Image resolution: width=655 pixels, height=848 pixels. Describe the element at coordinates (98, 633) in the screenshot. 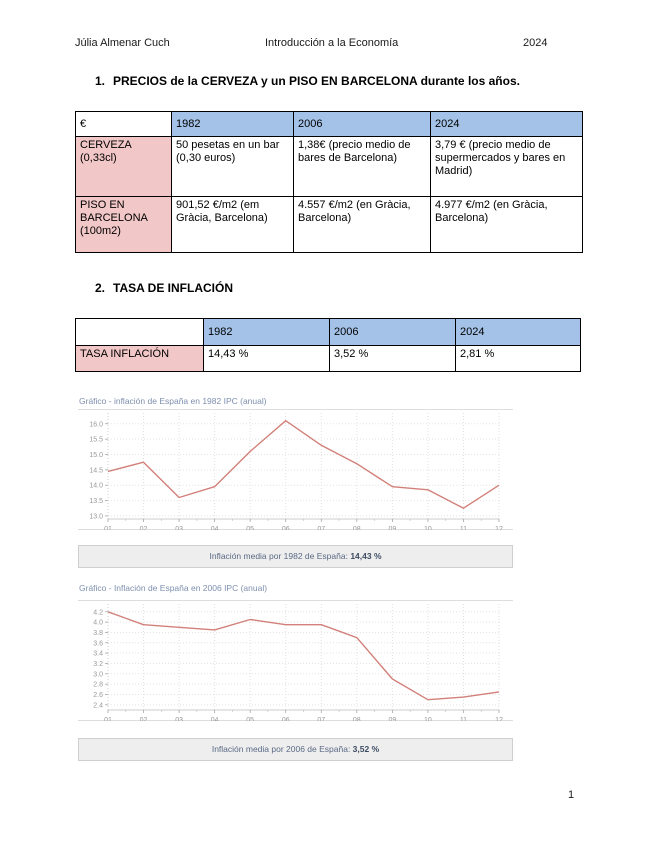

I see `svg-text: 3.8` at that location.